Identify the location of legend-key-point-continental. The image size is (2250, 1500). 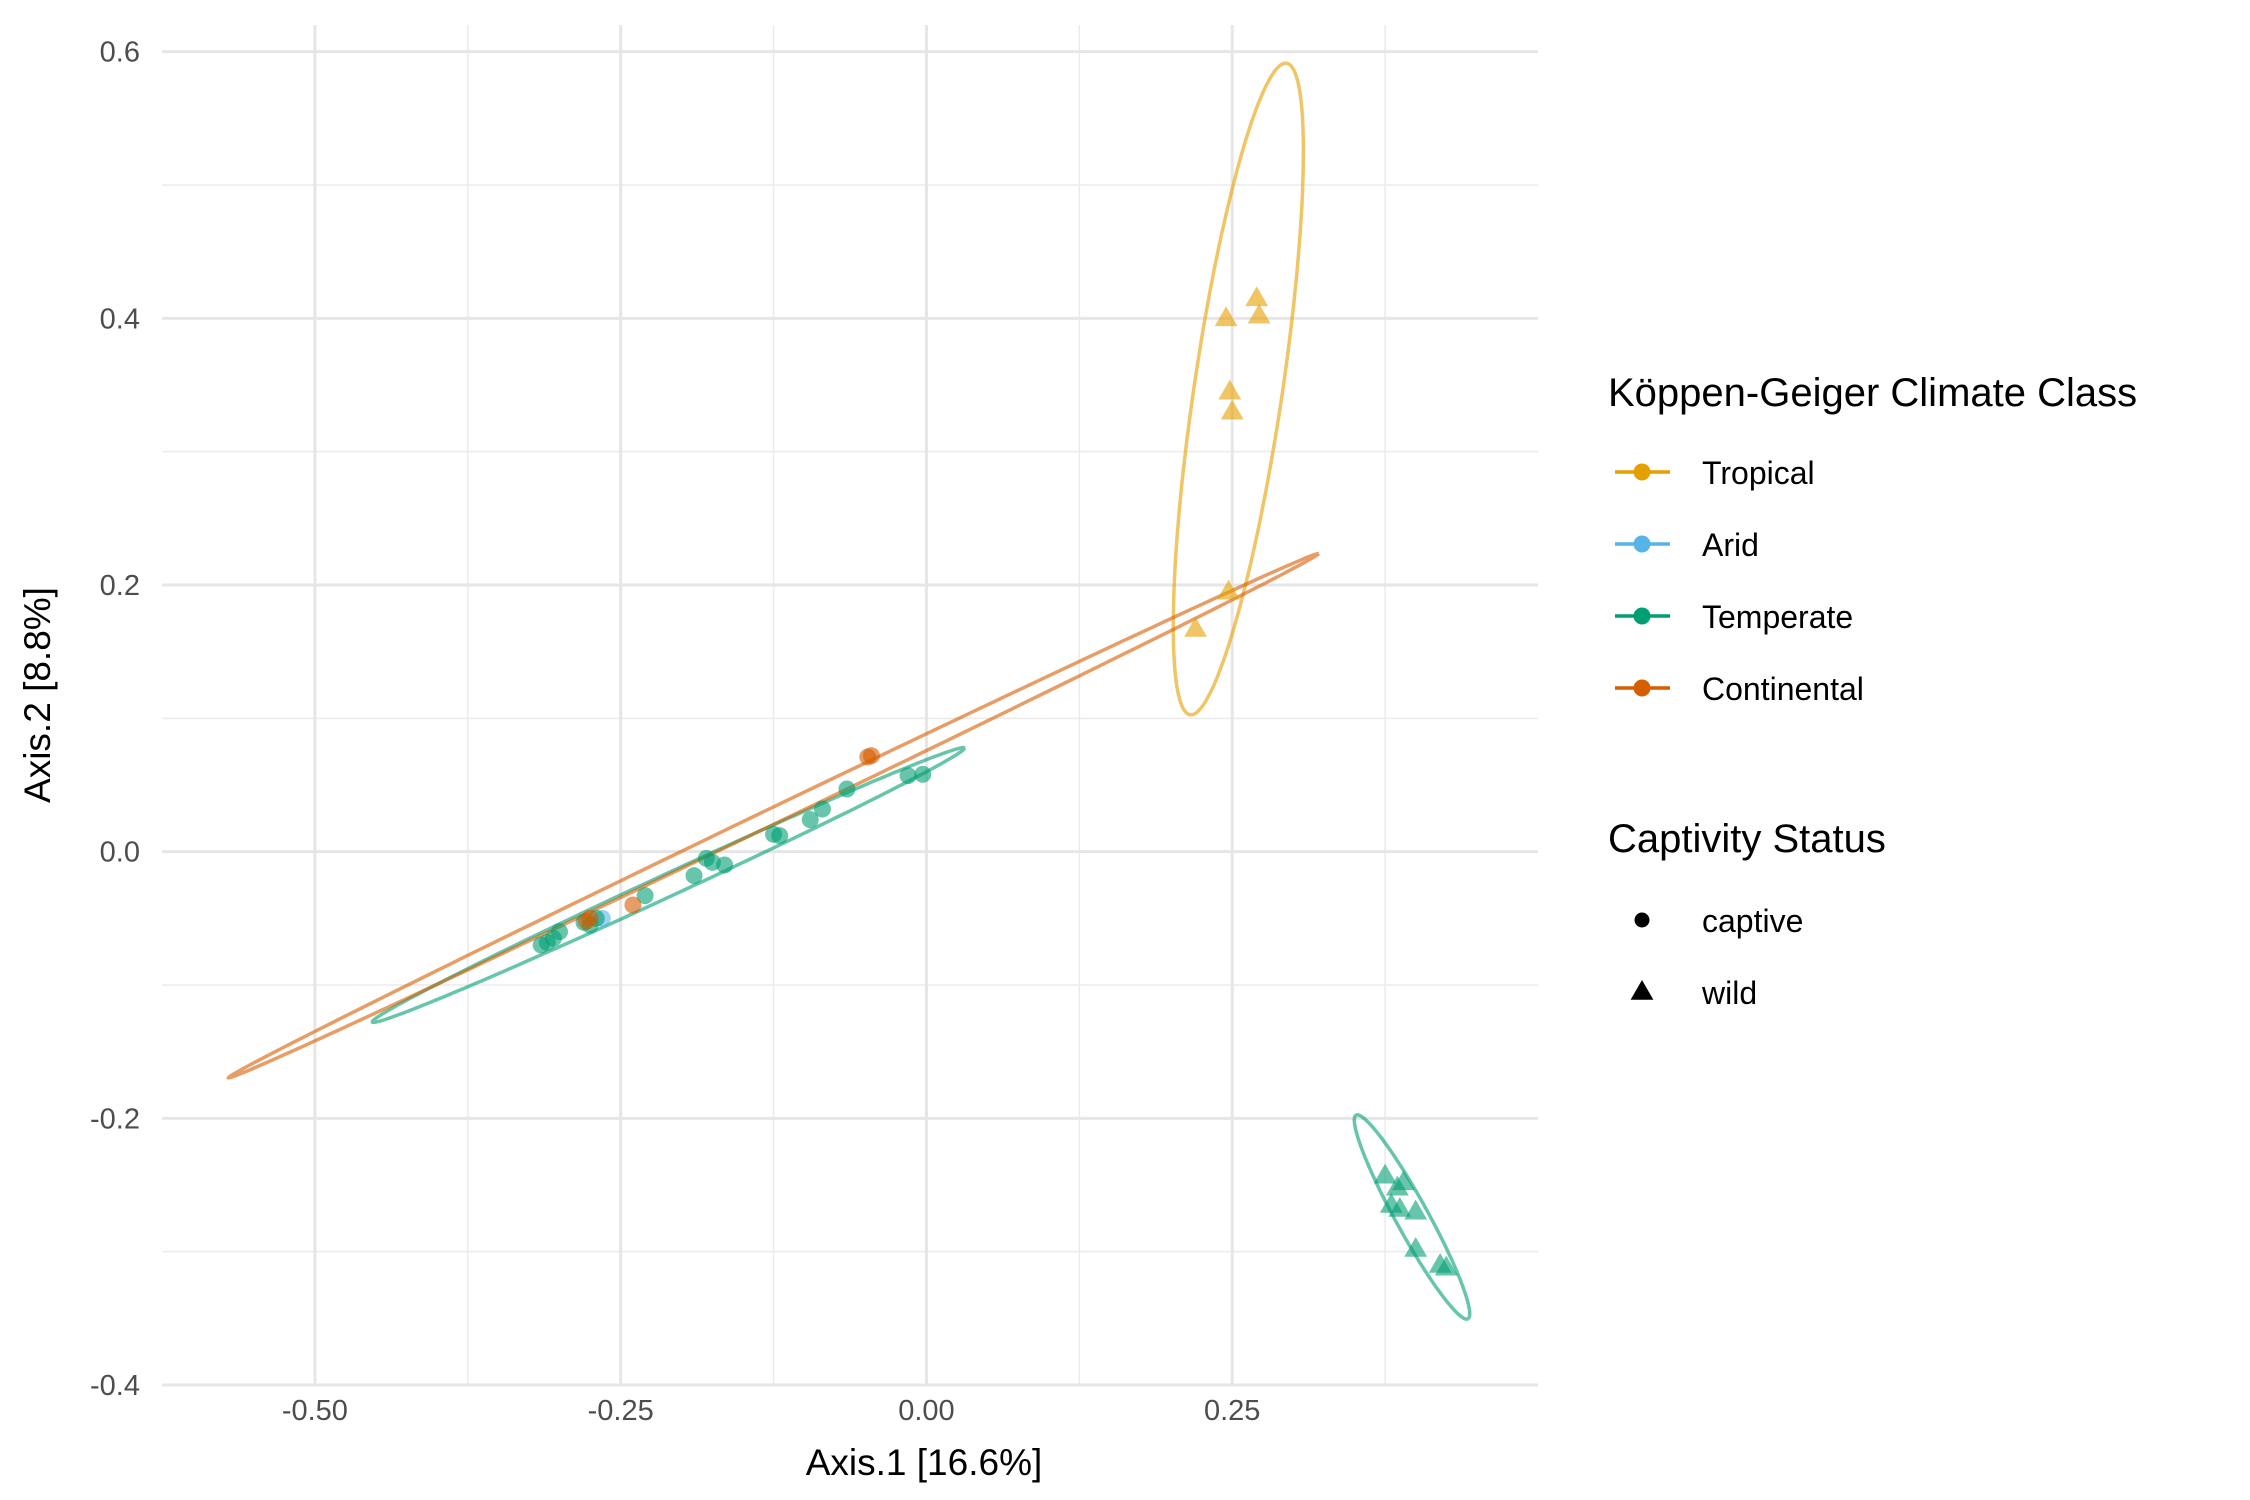
(1642, 688).